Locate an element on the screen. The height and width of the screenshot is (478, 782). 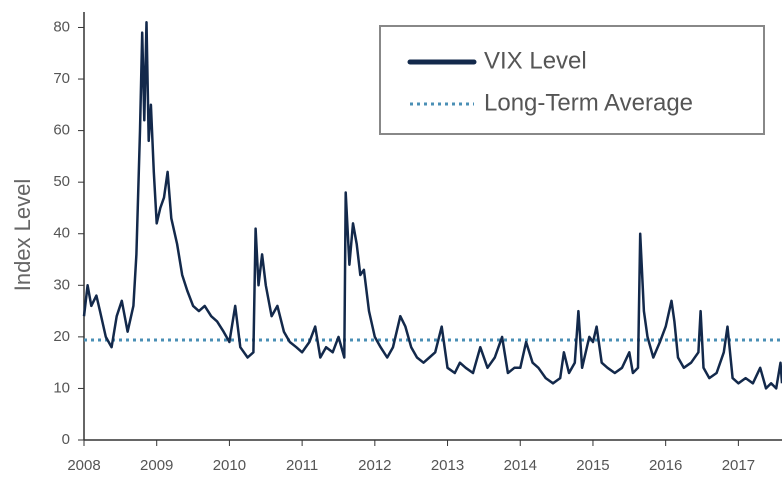
x-tick-label: 2015 is located at coordinates (592, 465).